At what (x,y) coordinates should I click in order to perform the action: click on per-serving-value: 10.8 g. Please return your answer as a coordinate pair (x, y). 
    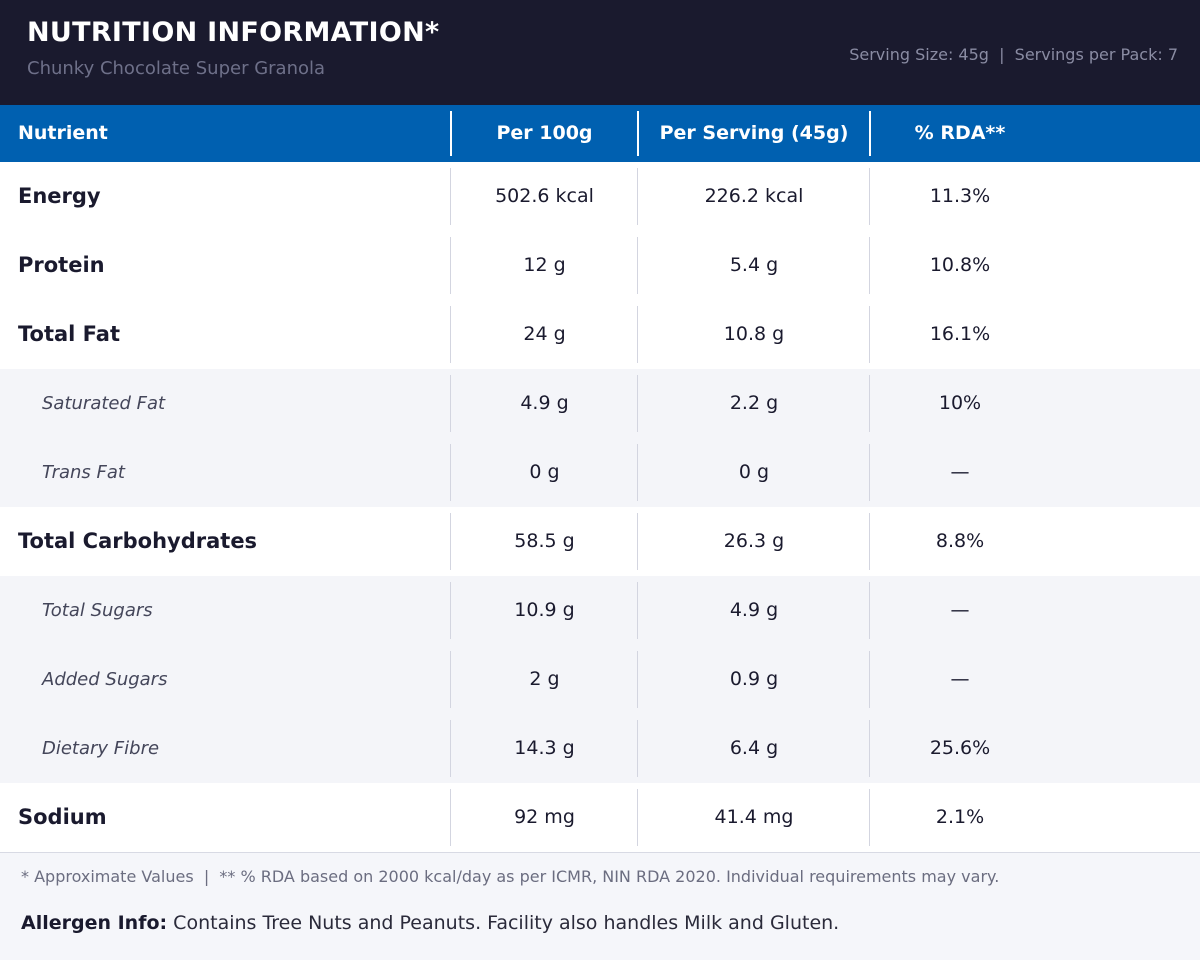
    Looking at the image, I should click on (754, 334).